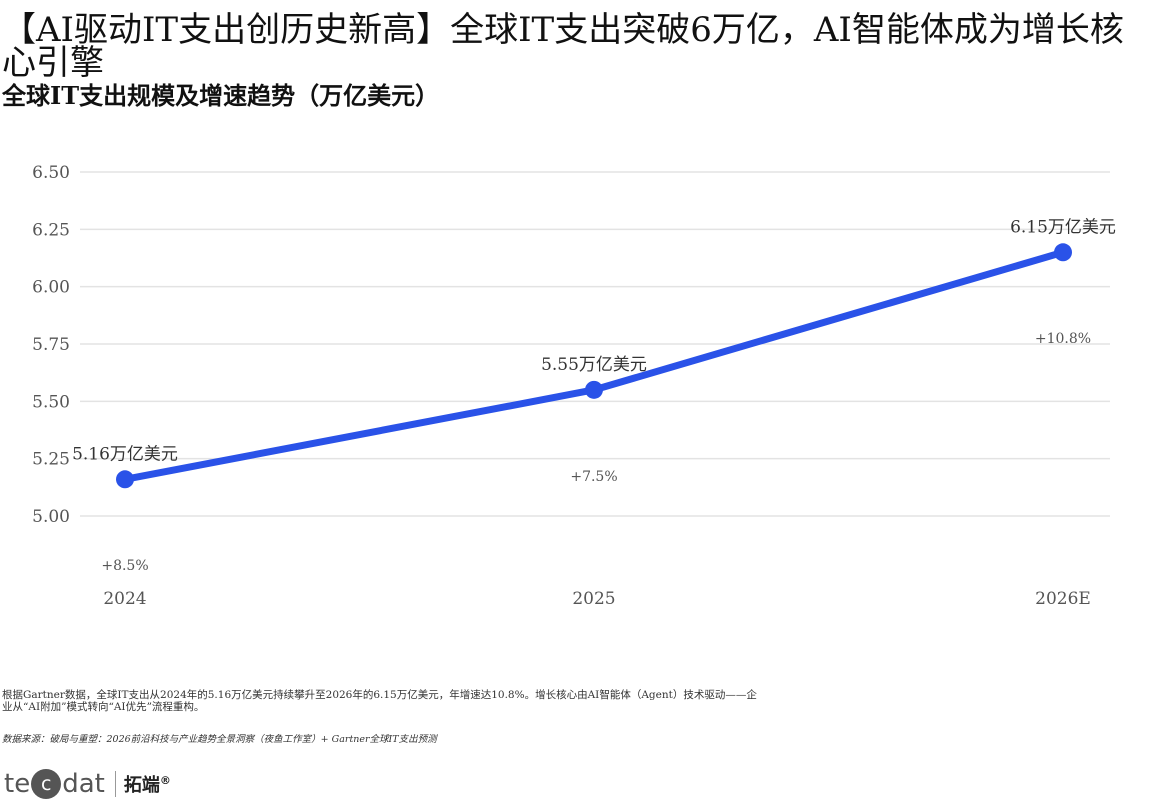 This screenshot has width=1159, height=811. What do you see at coordinates (221, 95) in the screenshot?
I see `chart-subtitle: 全球IT支出规模及增速趋势（万亿美元）` at bounding box center [221, 95].